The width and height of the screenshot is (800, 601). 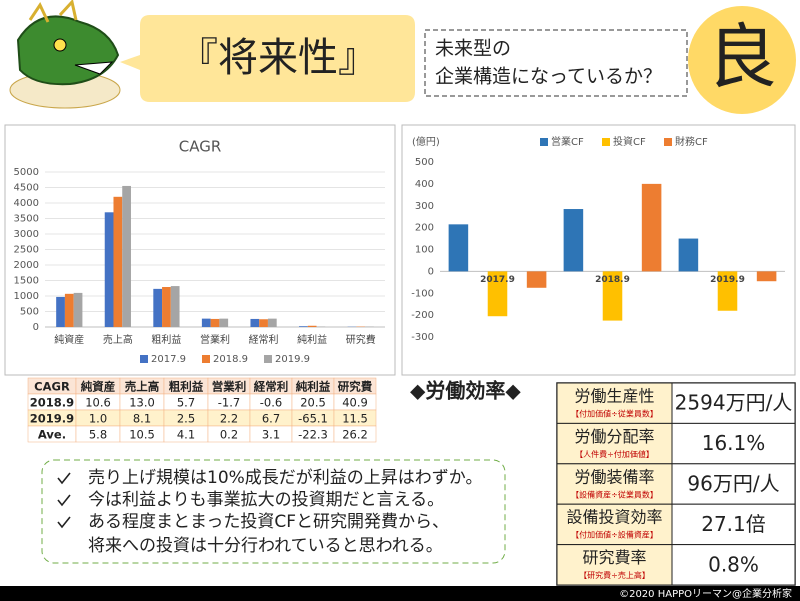 What do you see at coordinates (614, 414) in the screenshot?
I see `metric-formula: 【付加価値÷従業員数】` at bounding box center [614, 414].